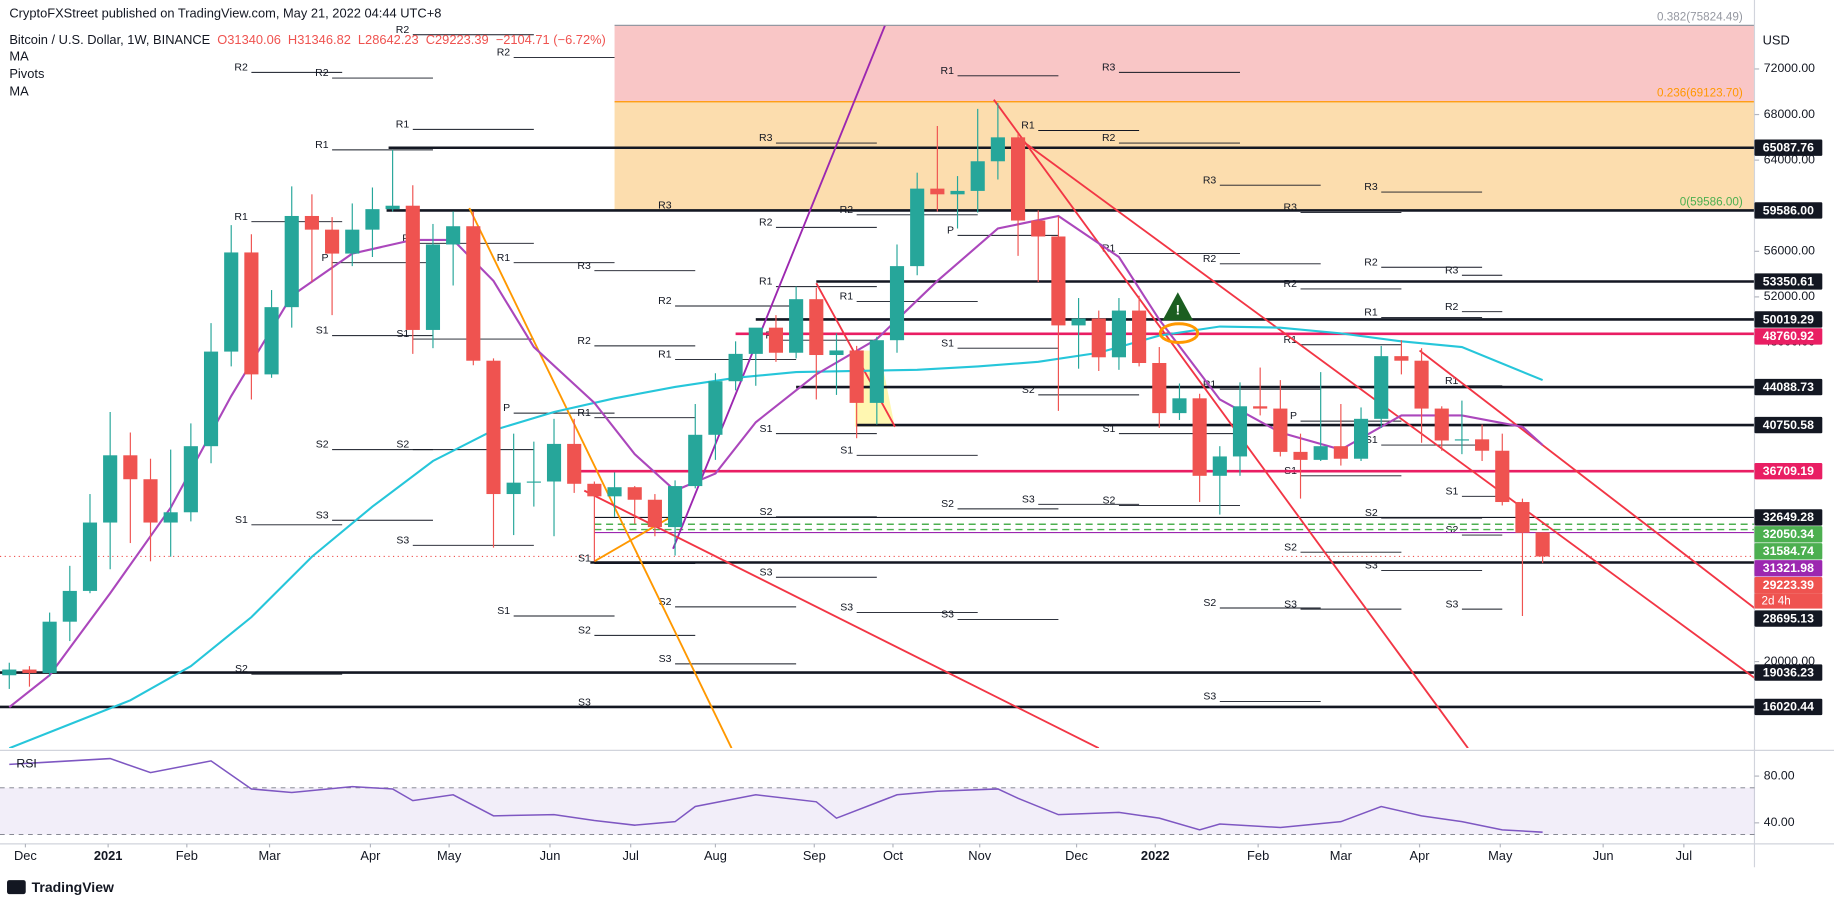  Describe the element at coordinates (322, 145) in the screenshot. I see `pivot-label: R1` at that location.